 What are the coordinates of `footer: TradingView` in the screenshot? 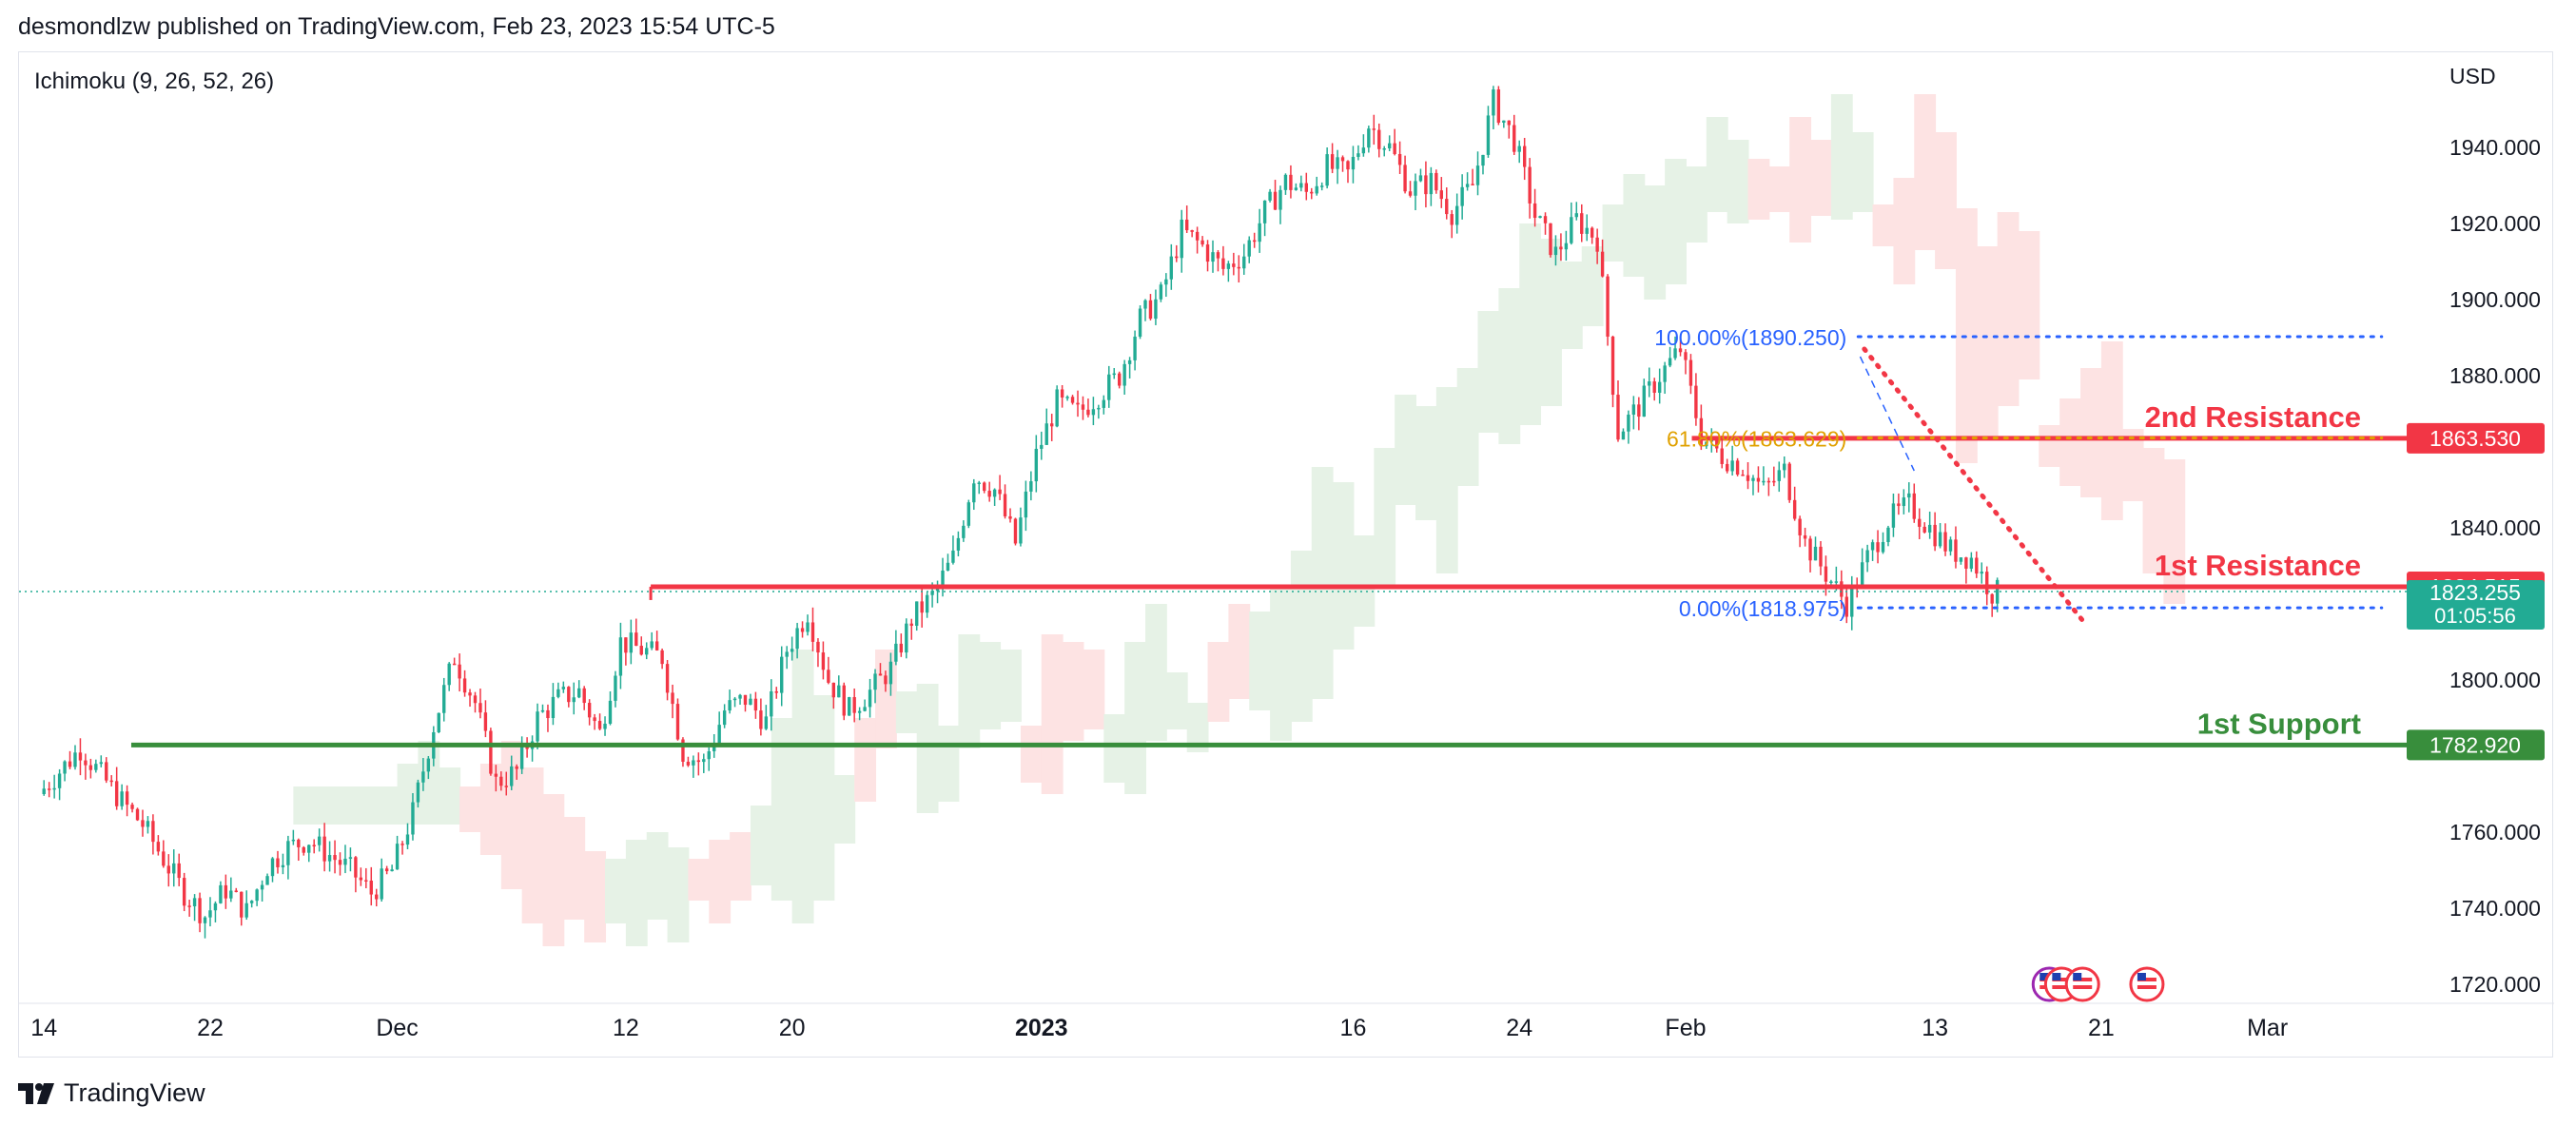 It's located at (112, 1093).